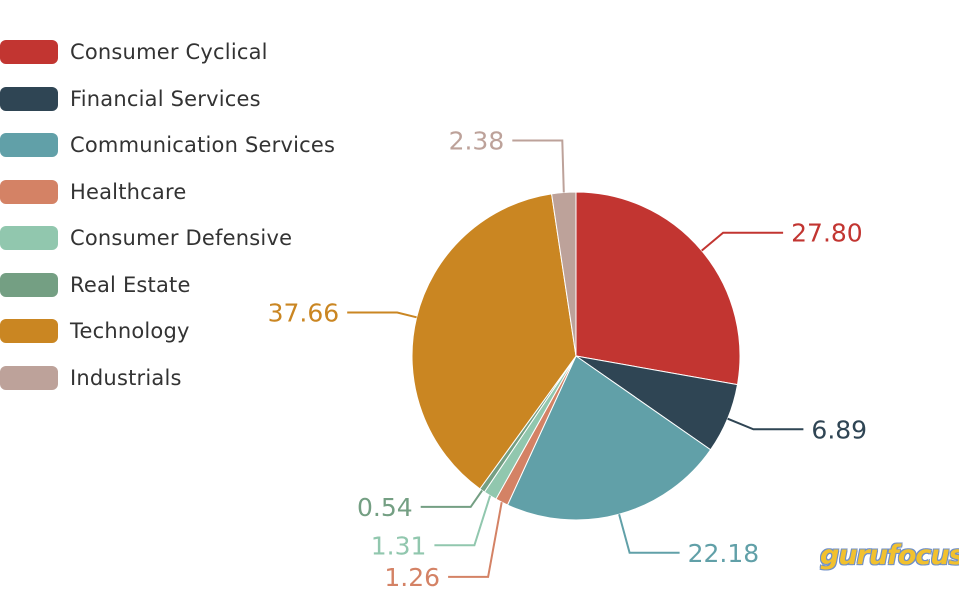 This screenshot has width=959, height=595. I want to click on legend-label: Communication Services, so click(203, 145).